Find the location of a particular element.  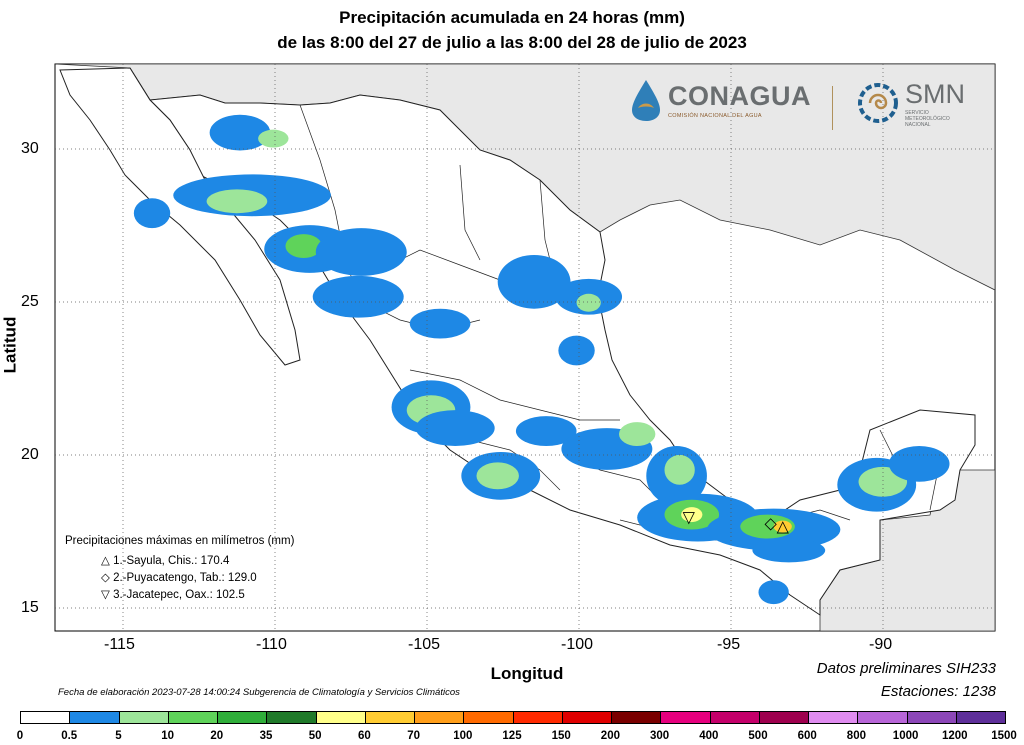

colorbar-label: 1200 is located at coordinates (955, 736).